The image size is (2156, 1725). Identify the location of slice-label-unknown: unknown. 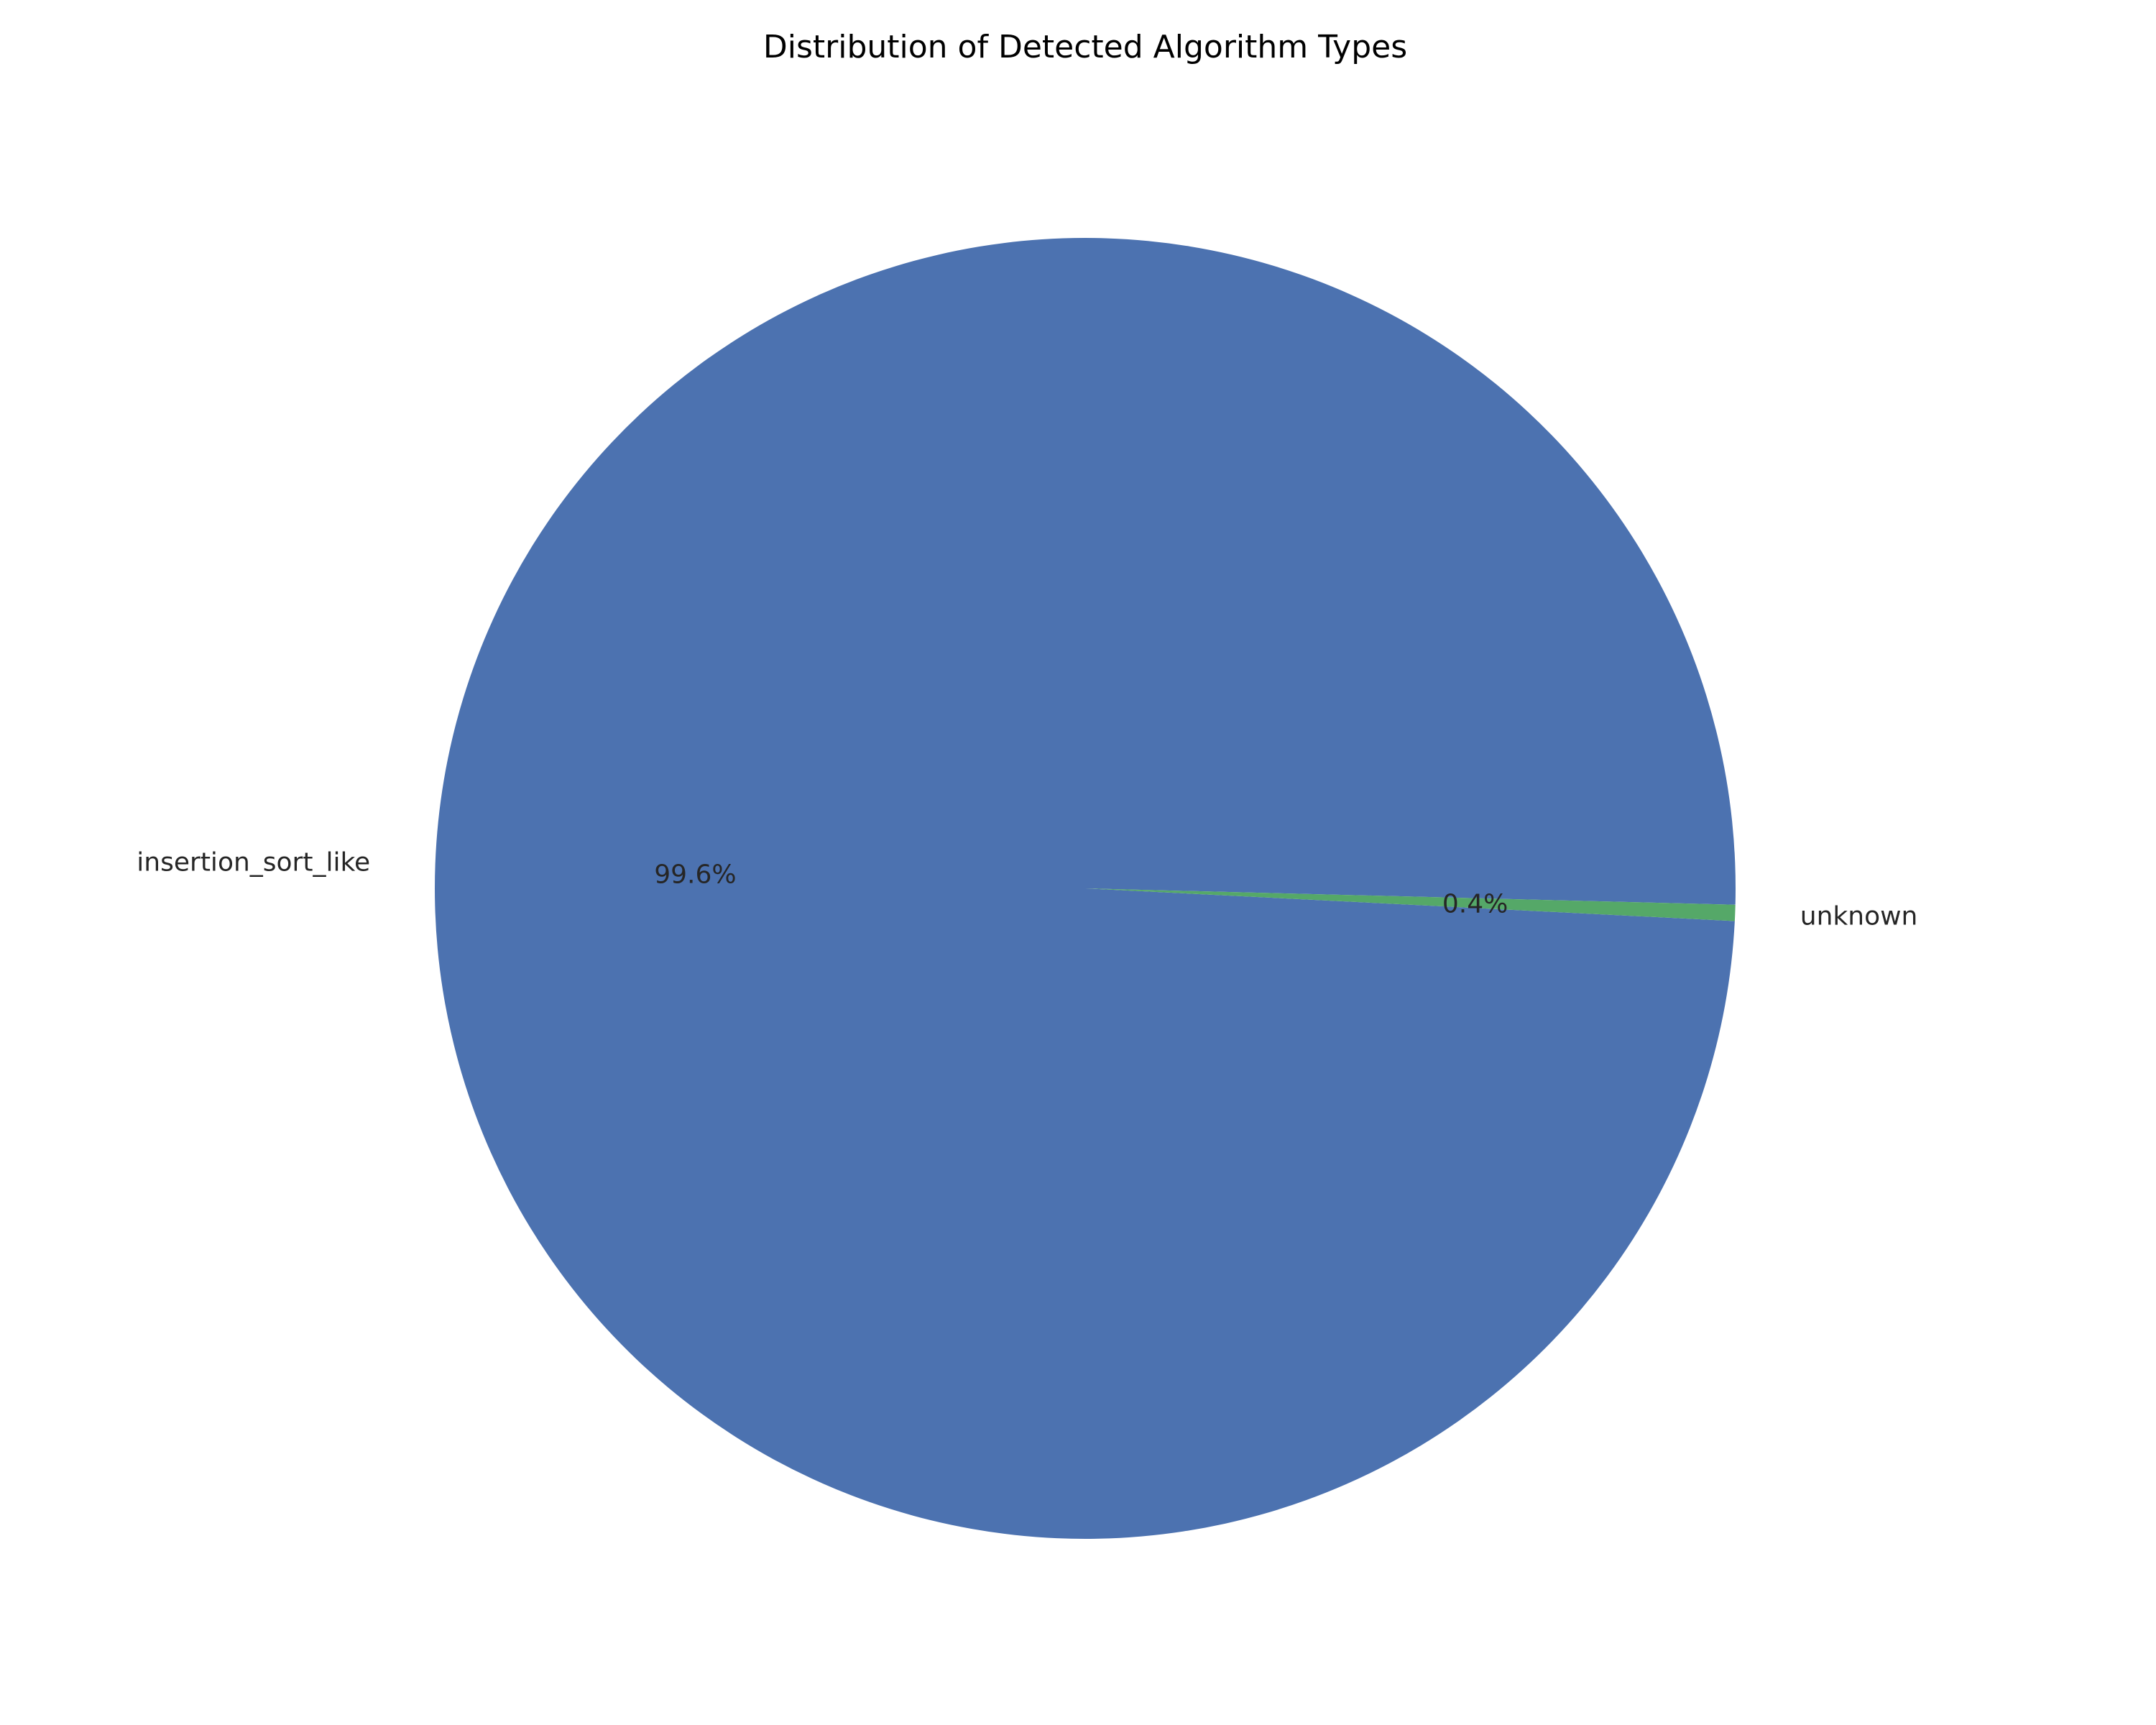
(1859, 917).